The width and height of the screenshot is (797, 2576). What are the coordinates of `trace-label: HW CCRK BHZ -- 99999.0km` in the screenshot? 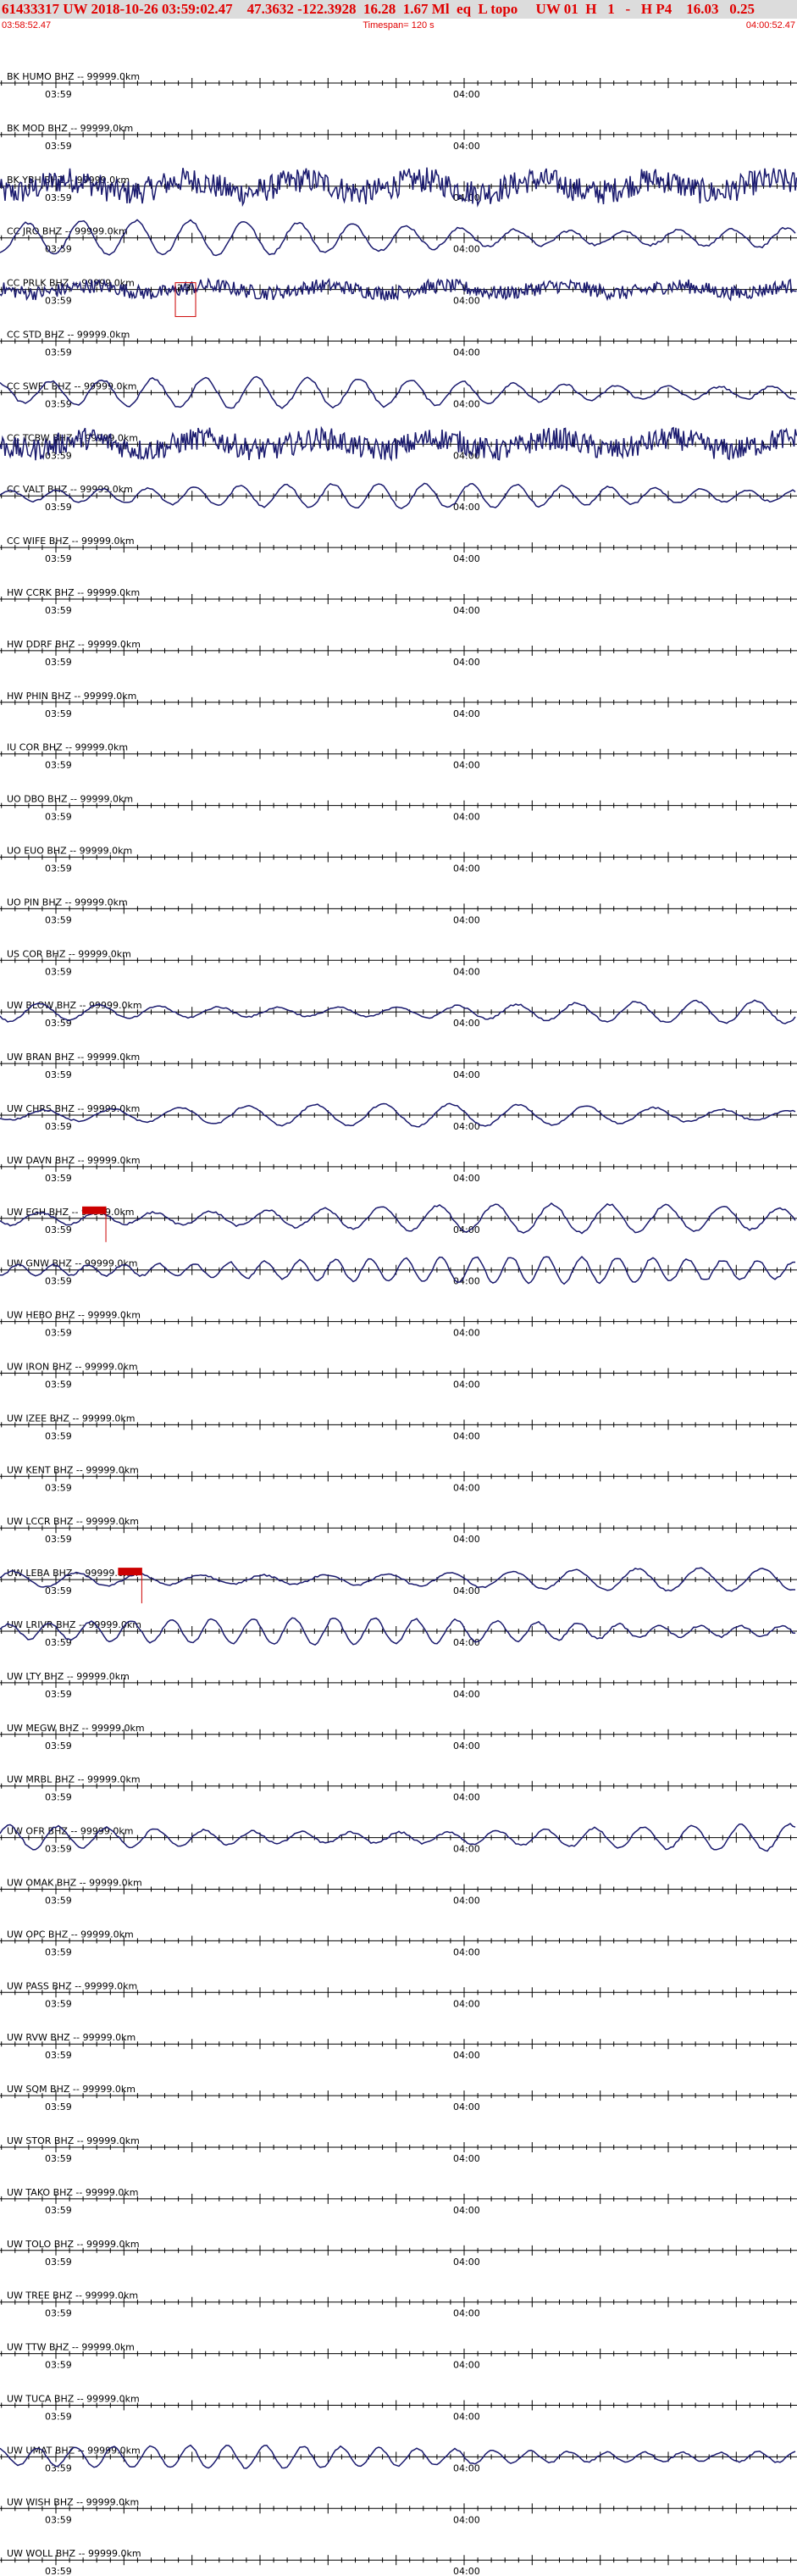 It's located at (73, 592).